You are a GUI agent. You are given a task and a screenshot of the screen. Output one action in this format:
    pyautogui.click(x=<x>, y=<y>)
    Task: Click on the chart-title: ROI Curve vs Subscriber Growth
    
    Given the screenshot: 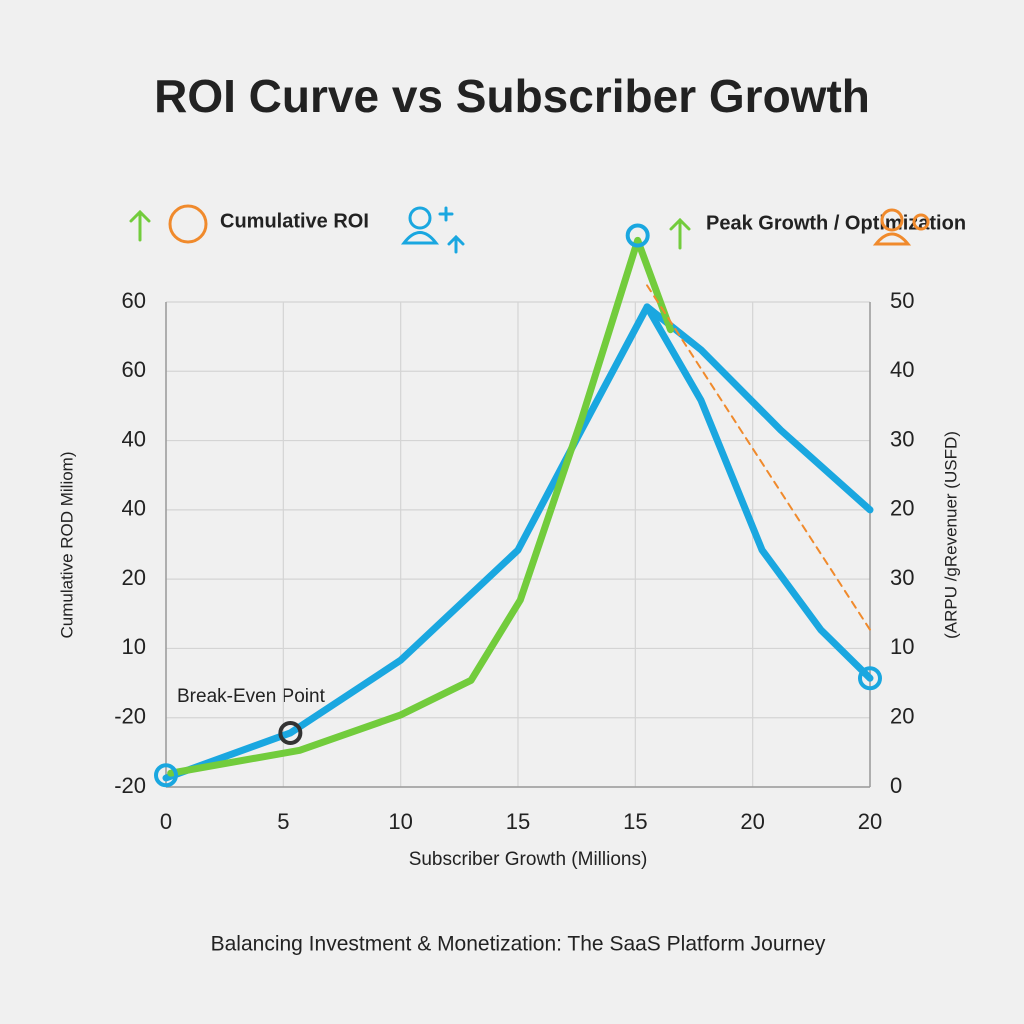 What is the action you would take?
    pyautogui.click(x=512, y=96)
    